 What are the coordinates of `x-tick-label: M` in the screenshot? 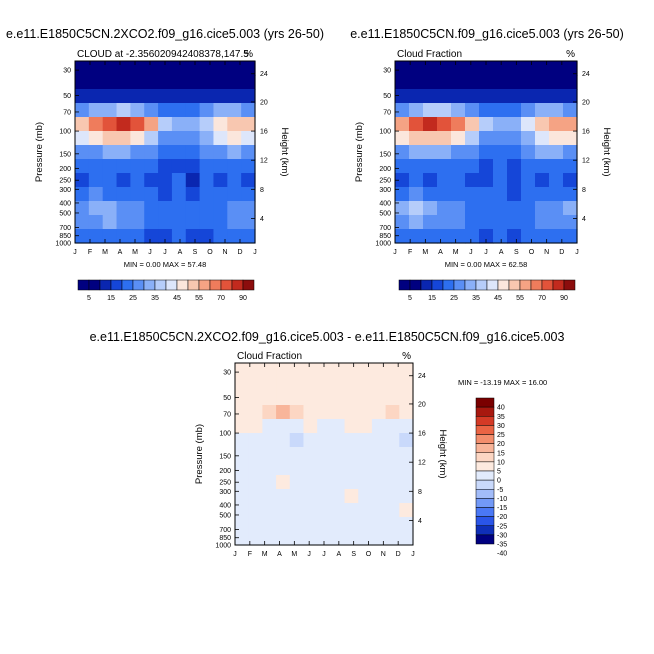 It's located at (105, 252).